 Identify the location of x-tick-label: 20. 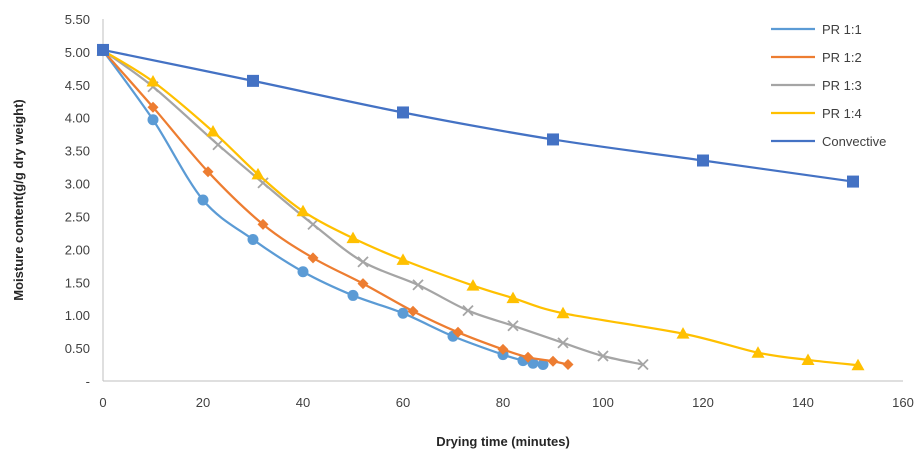
(203, 402).